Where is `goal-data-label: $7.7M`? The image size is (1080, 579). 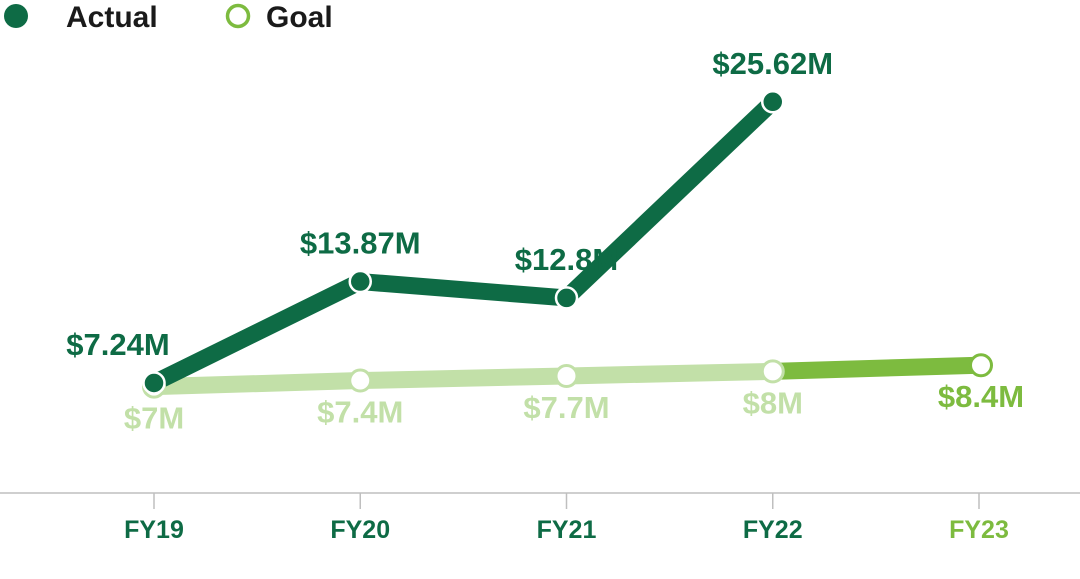
goal-data-label: $7.7M is located at coordinates (566, 407).